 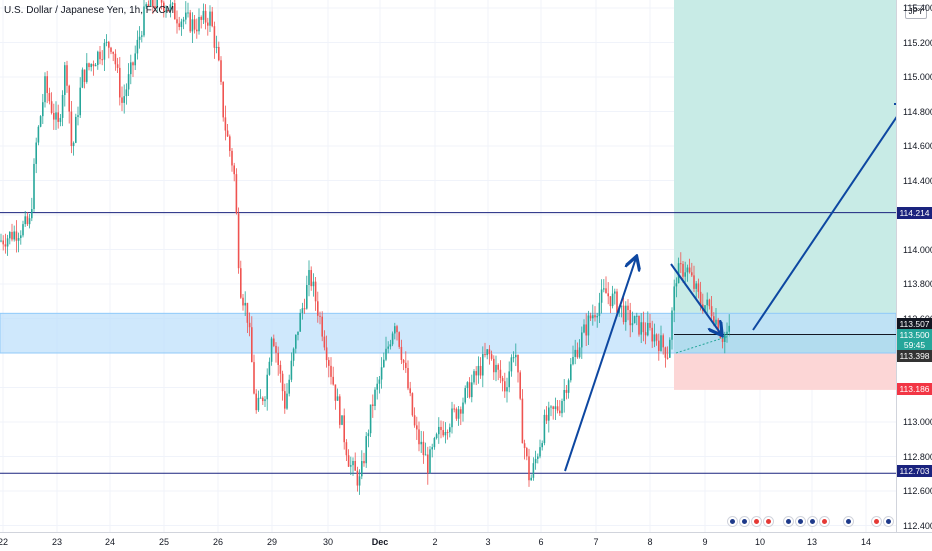 What do you see at coordinates (703, 344) in the screenshot?
I see `position-dashed-line` at bounding box center [703, 344].